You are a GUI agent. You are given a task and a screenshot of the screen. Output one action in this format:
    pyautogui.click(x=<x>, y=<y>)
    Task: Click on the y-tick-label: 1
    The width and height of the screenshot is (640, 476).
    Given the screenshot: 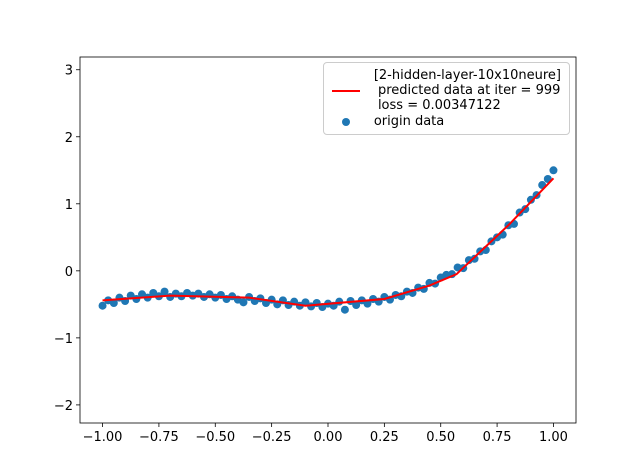 What is the action you would take?
    pyautogui.click(x=69, y=205)
    